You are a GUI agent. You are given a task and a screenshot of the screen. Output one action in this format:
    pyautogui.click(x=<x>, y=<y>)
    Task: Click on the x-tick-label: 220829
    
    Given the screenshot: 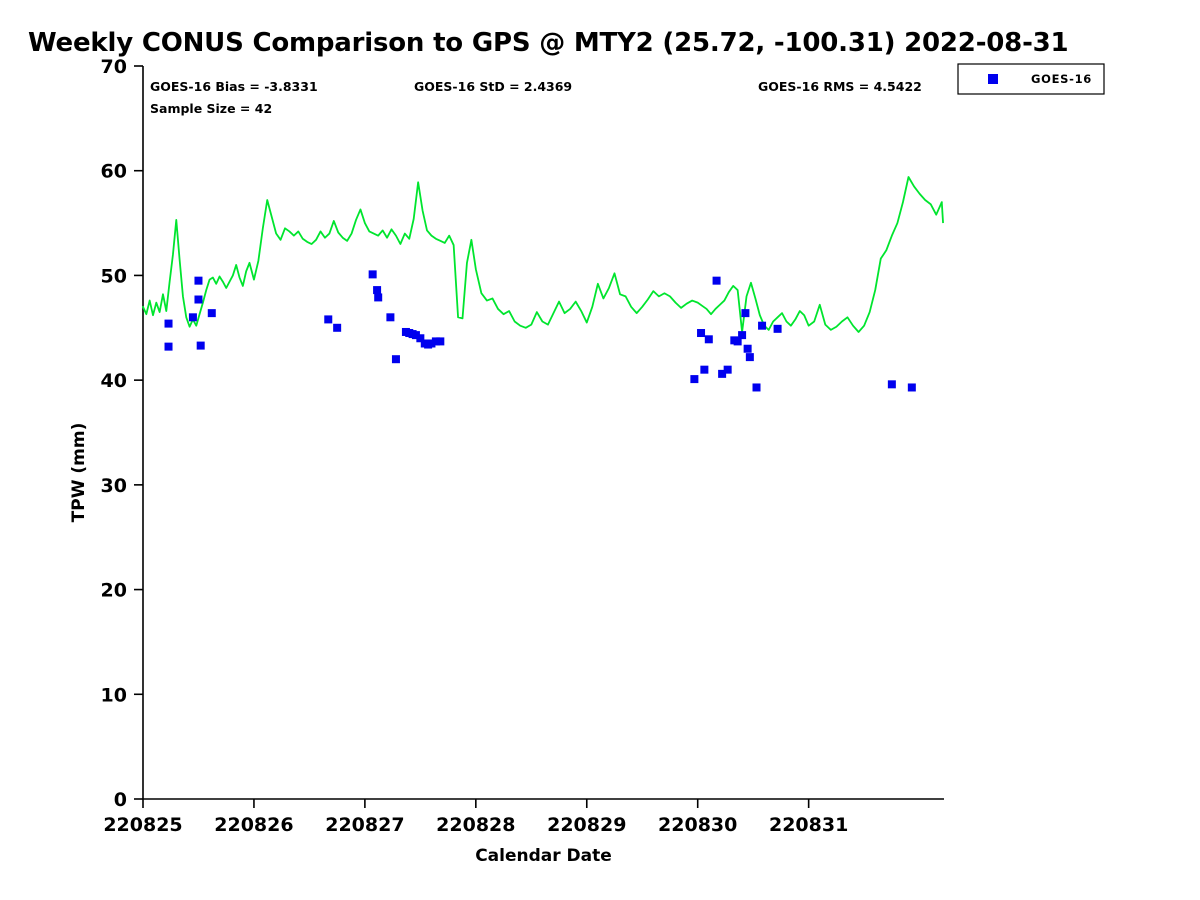 What is the action you would take?
    pyautogui.click(x=586, y=825)
    